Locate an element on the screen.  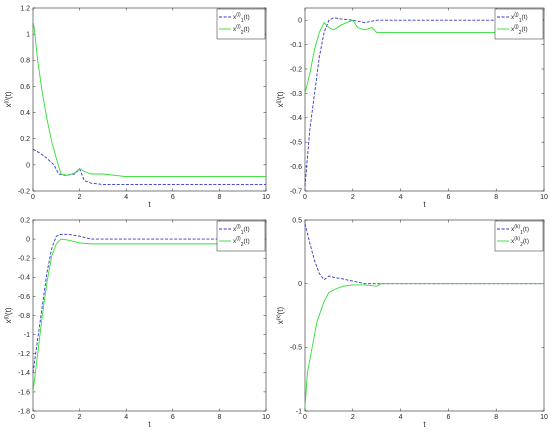
legend-entry-2: x(l)2(t) is located at coordinates (241, 242).